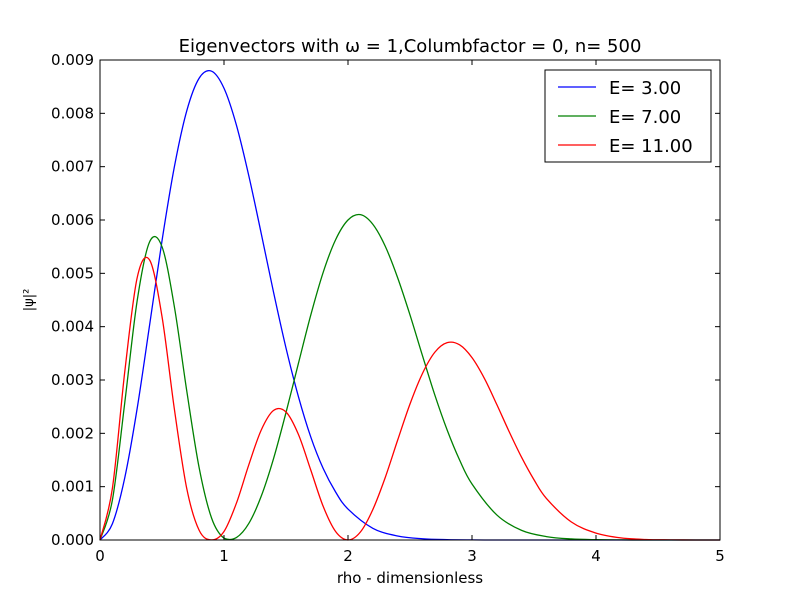  Describe the element at coordinates (29, 300) in the screenshot. I see `y-axis-label: |ψ|²` at that location.